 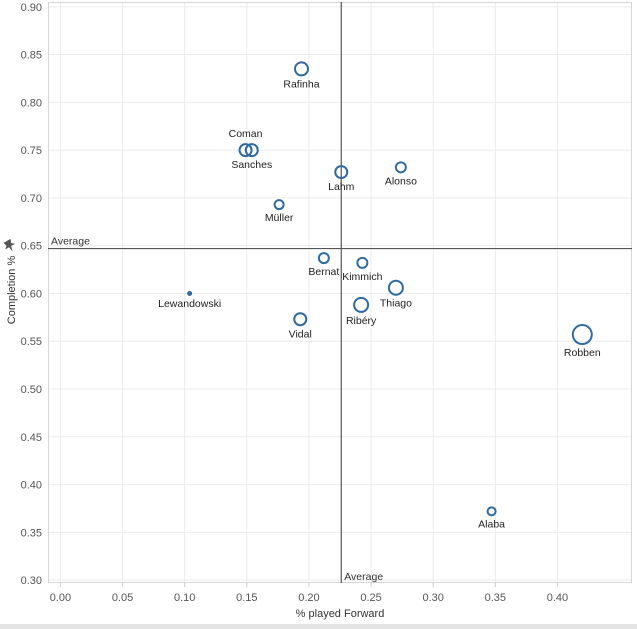 I want to click on y-tick-label: 0.45, so click(x=31, y=438).